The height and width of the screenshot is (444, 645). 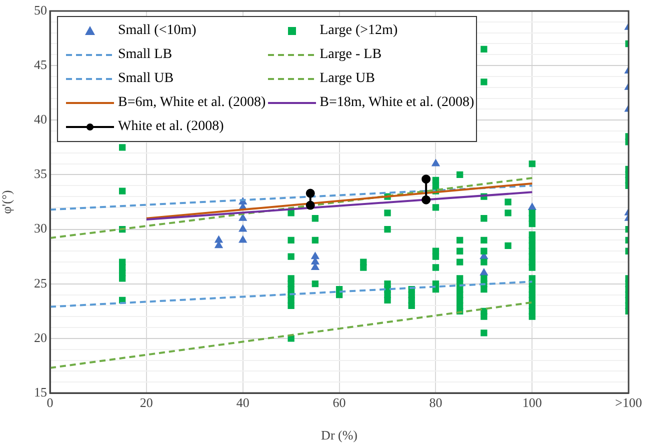 What do you see at coordinates (40, 64) in the screenshot?
I see `y-tick-label: 45` at bounding box center [40, 64].